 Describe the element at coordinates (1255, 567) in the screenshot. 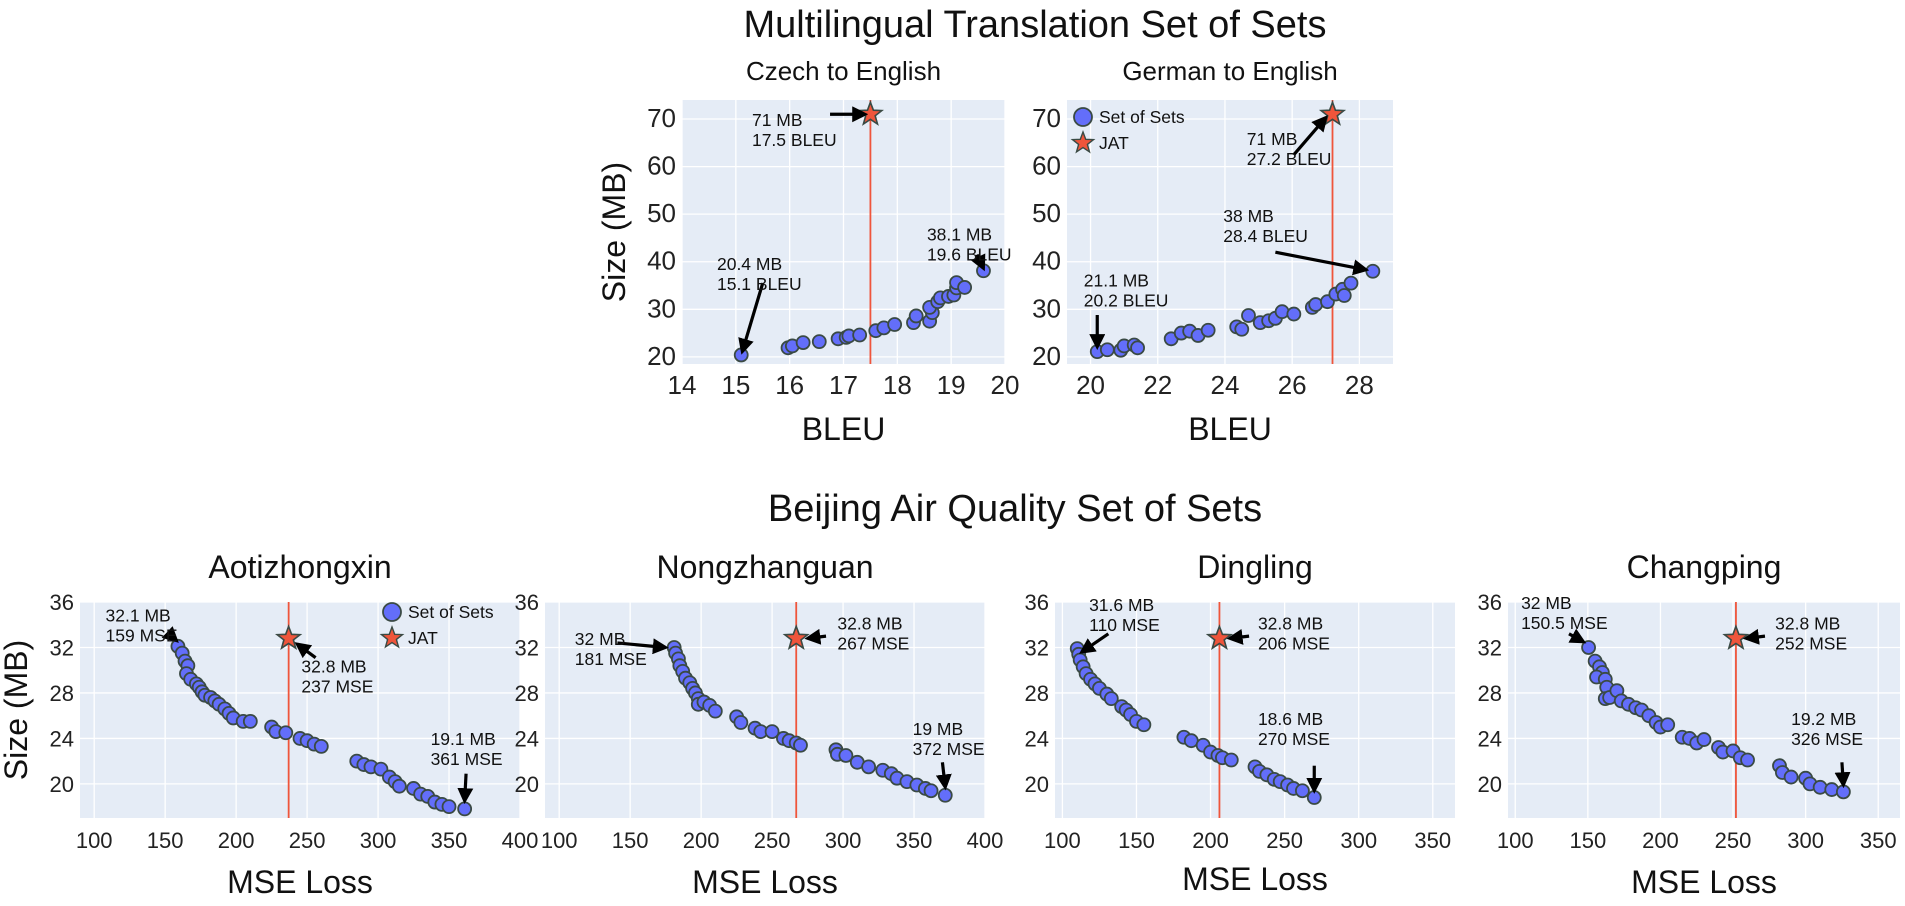

I see `chart-title: Dingling` at that location.